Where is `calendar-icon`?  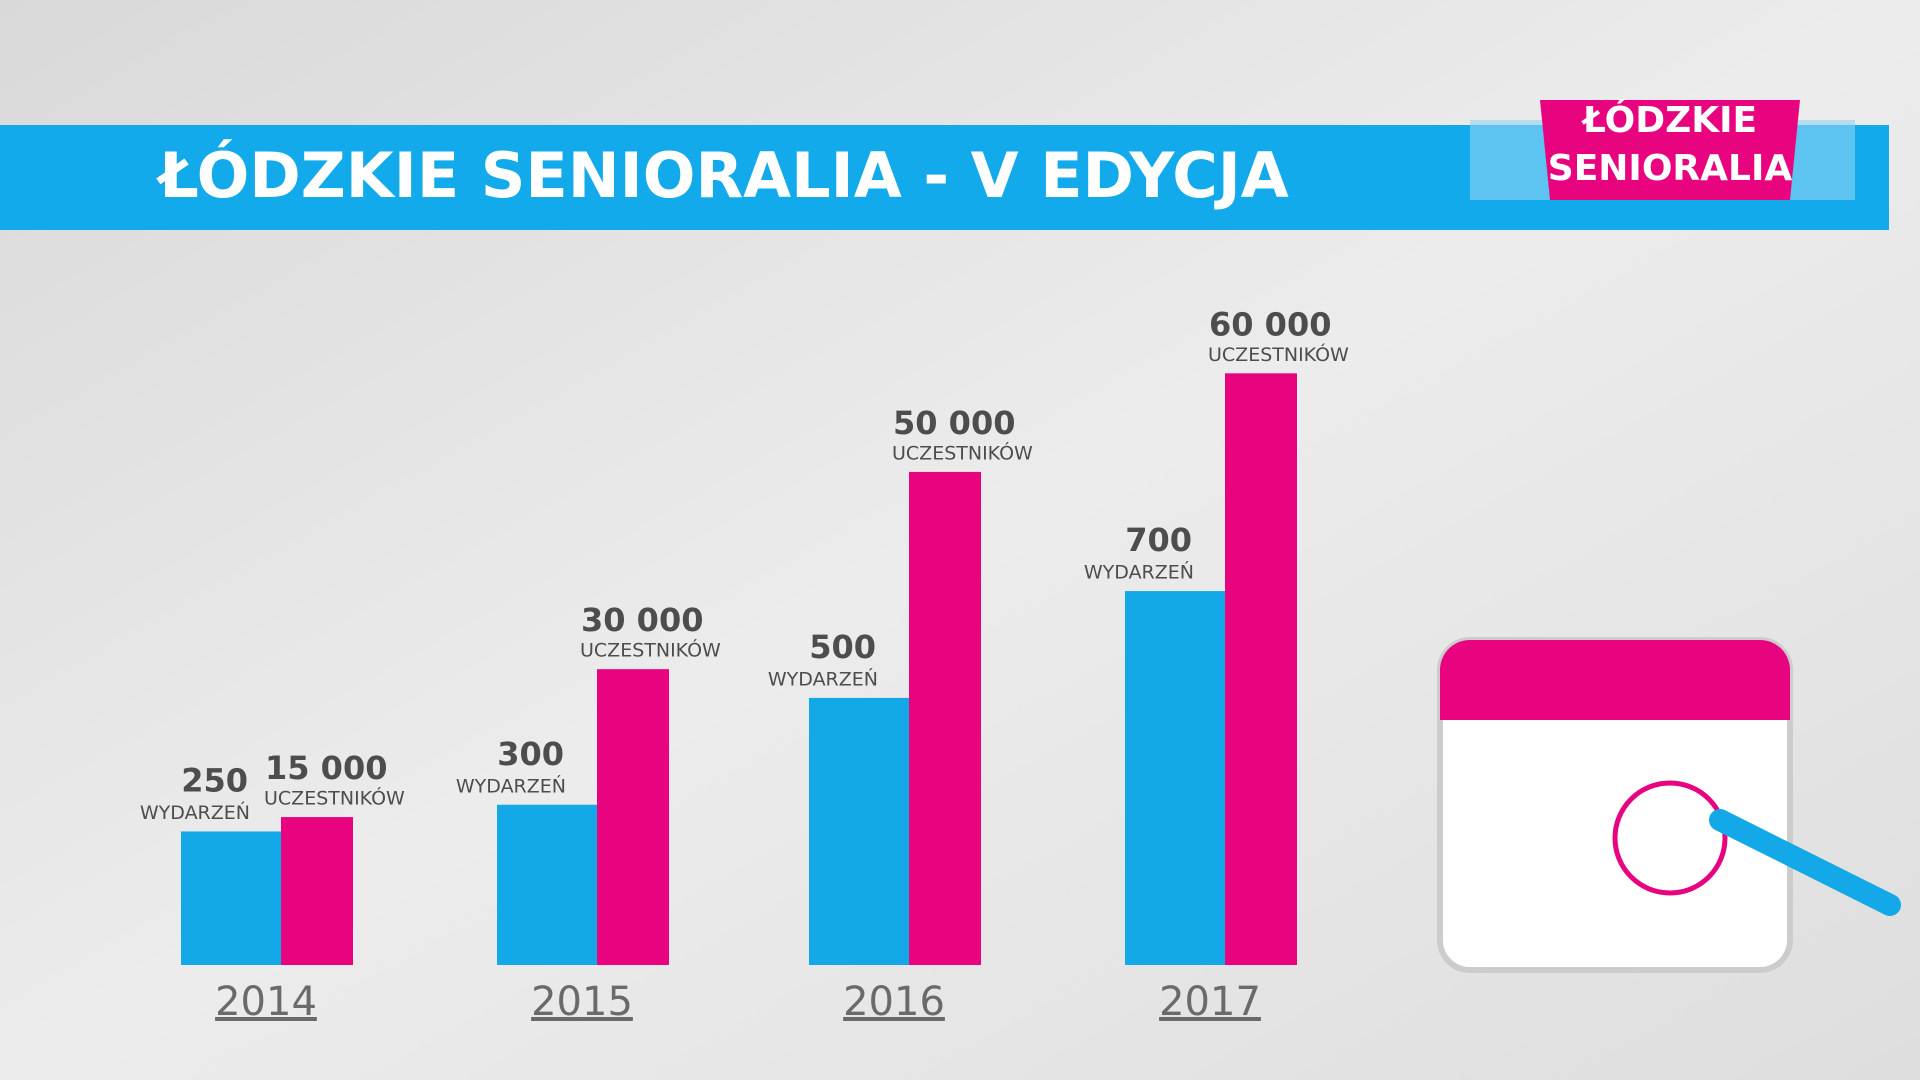 calendar-icon is located at coordinates (1669, 805).